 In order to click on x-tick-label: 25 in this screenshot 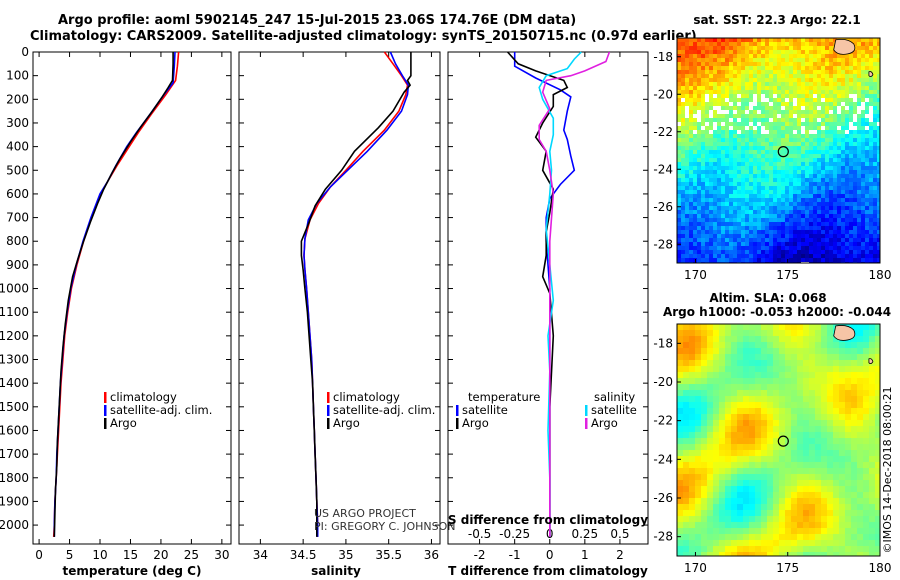, I will do `click(191, 555)`.